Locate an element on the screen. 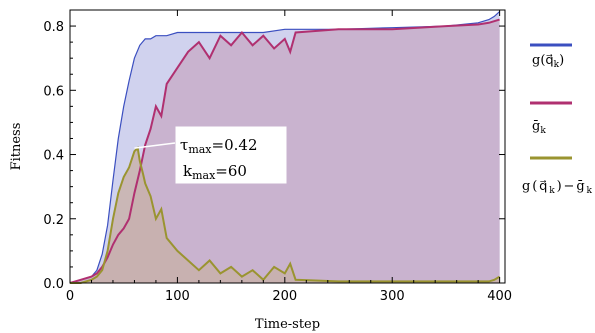 Image resolution: width=595 pixels, height=333 pixels. legend-label-fitness-best: g(q⃗k) is located at coordinates (548, 61).